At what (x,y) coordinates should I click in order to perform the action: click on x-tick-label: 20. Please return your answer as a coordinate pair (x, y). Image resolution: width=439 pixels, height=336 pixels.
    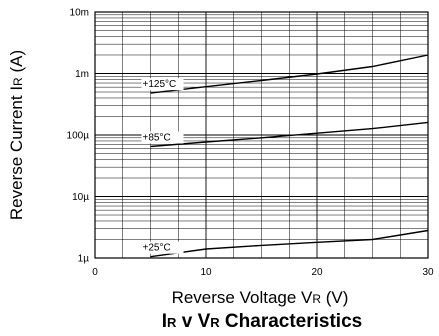
    Looking at the image, I should click on (317, 272).